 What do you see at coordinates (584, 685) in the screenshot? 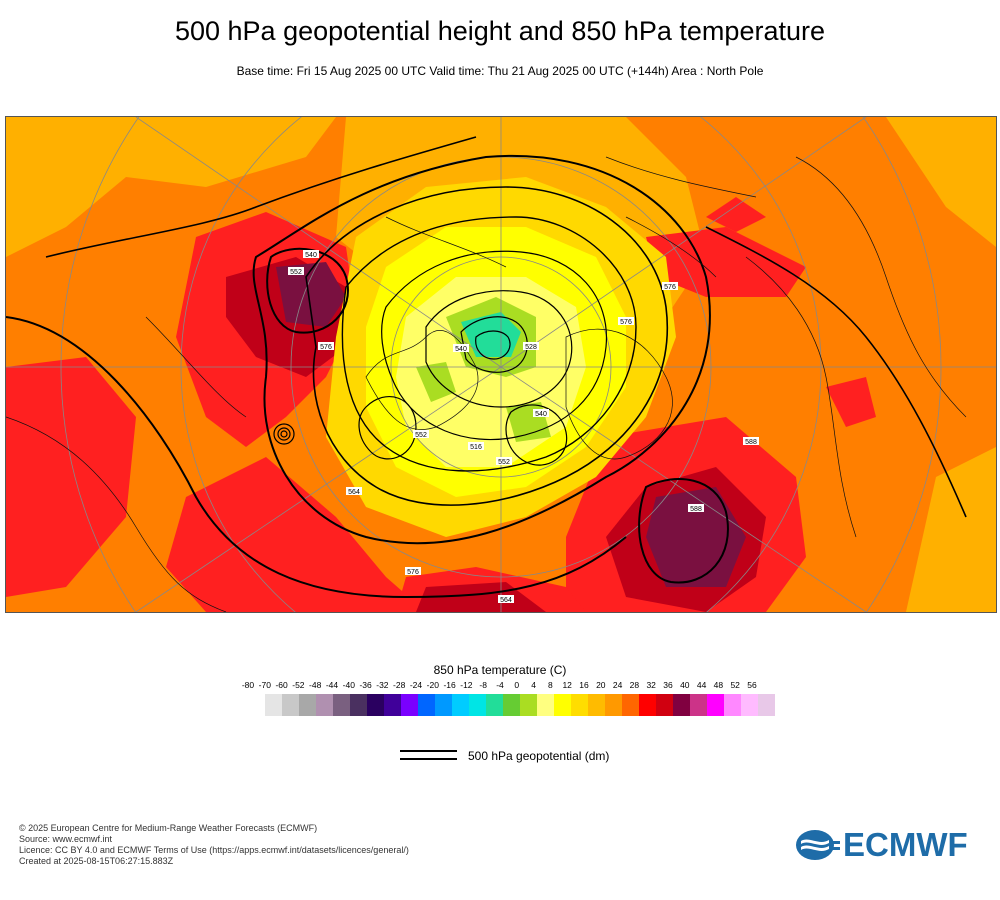
I see `legend-tick-label: 16` at bounding box center [584, 685].